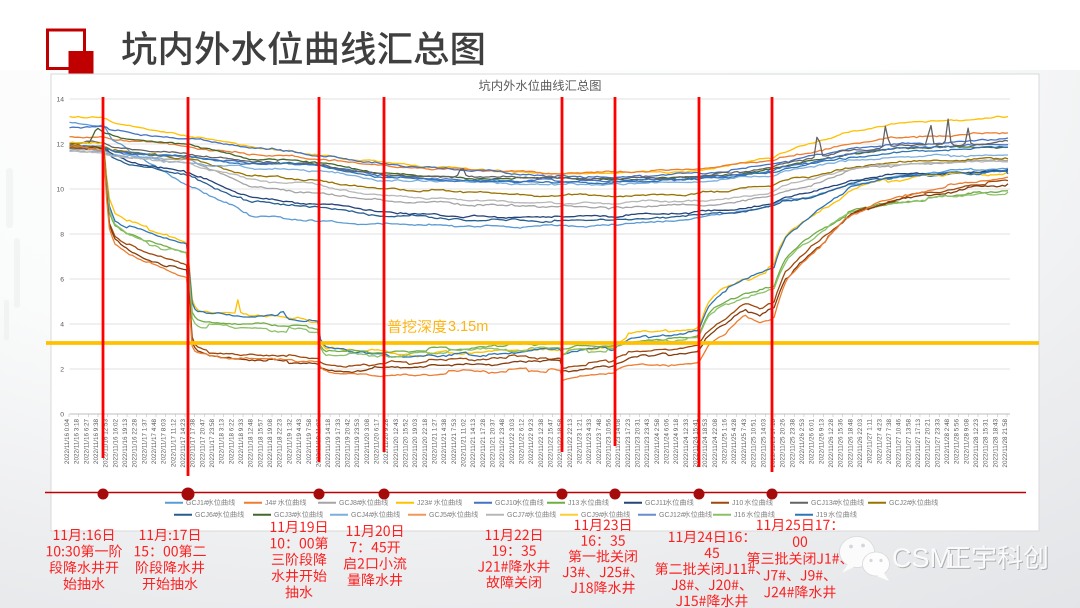  I want to click on svg-text: GCJ6#, so click(206, 515).